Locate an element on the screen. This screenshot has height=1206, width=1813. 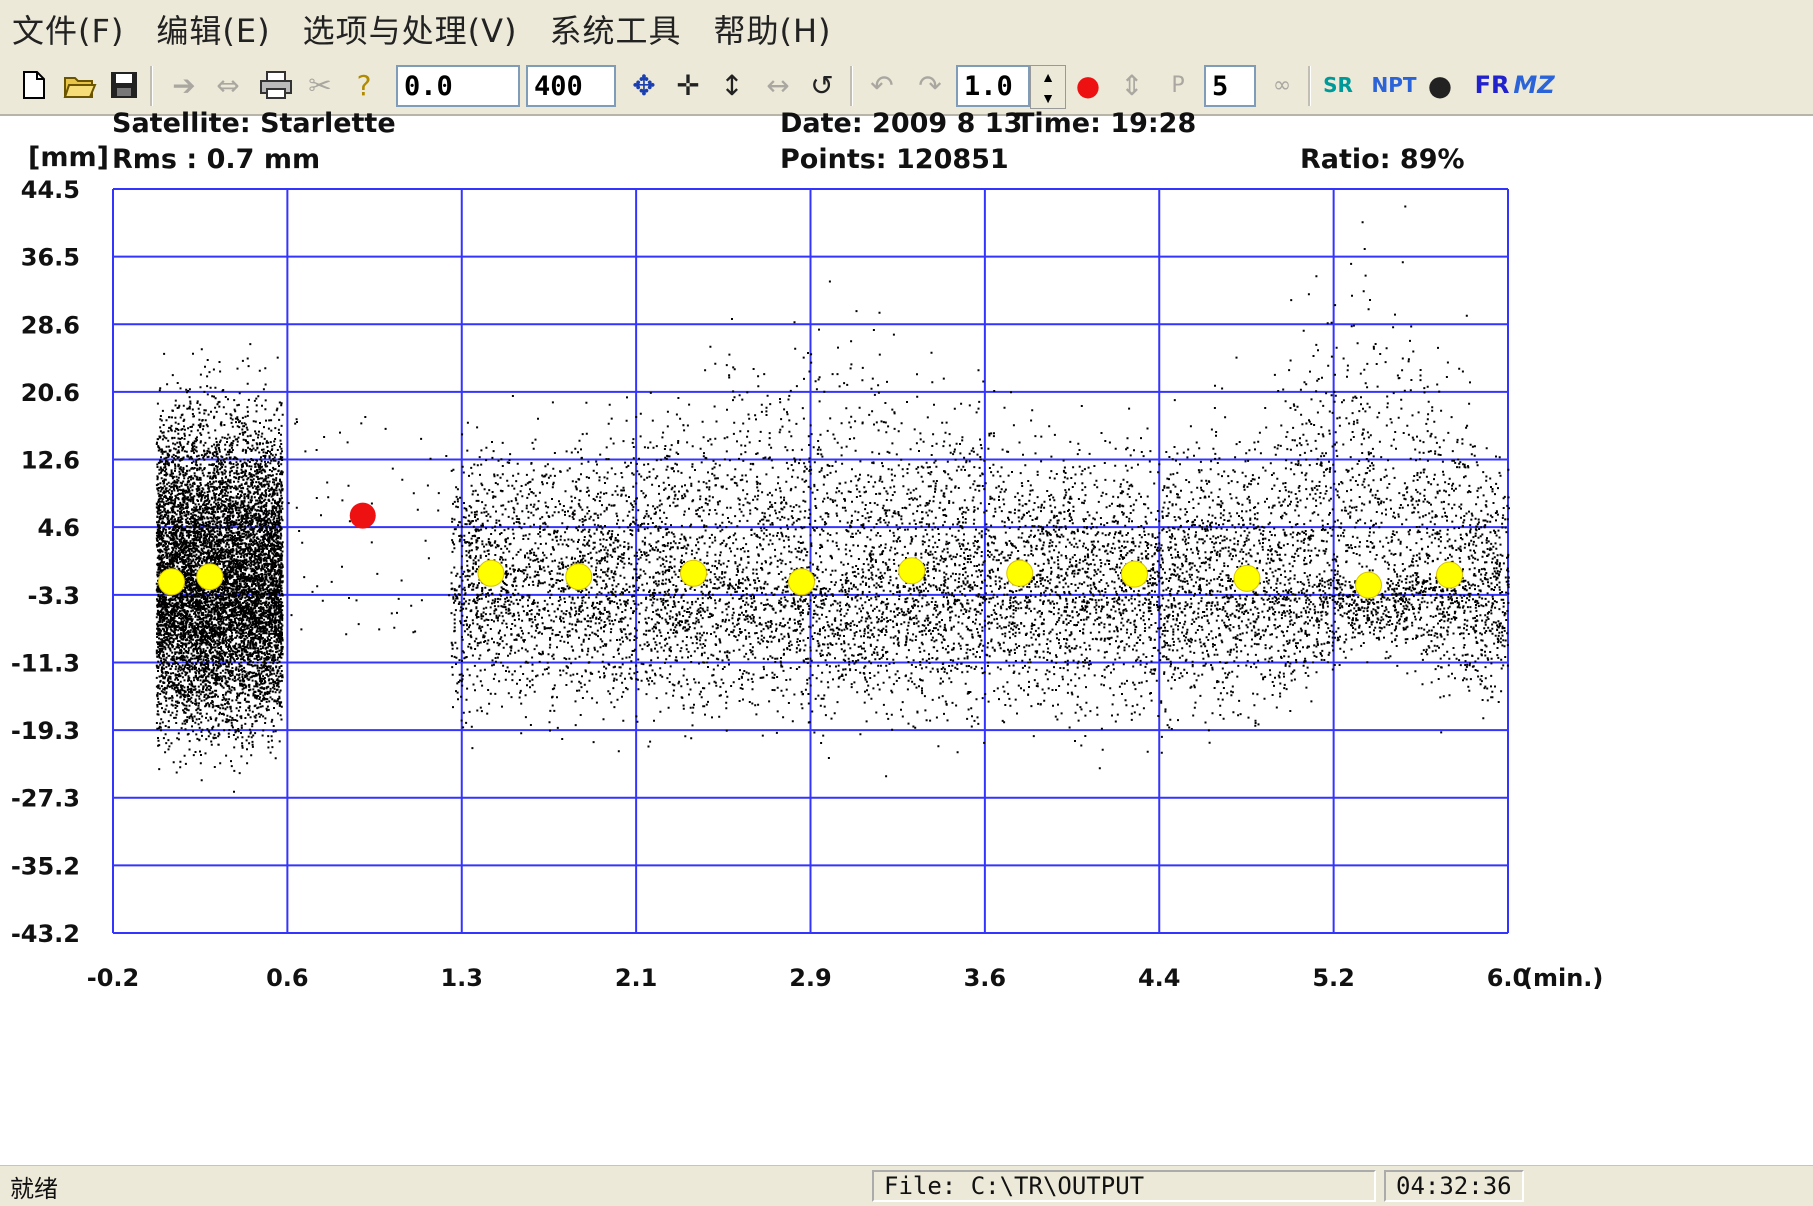
y-tick-label: 12.6 is located at coordinates (50, 461).